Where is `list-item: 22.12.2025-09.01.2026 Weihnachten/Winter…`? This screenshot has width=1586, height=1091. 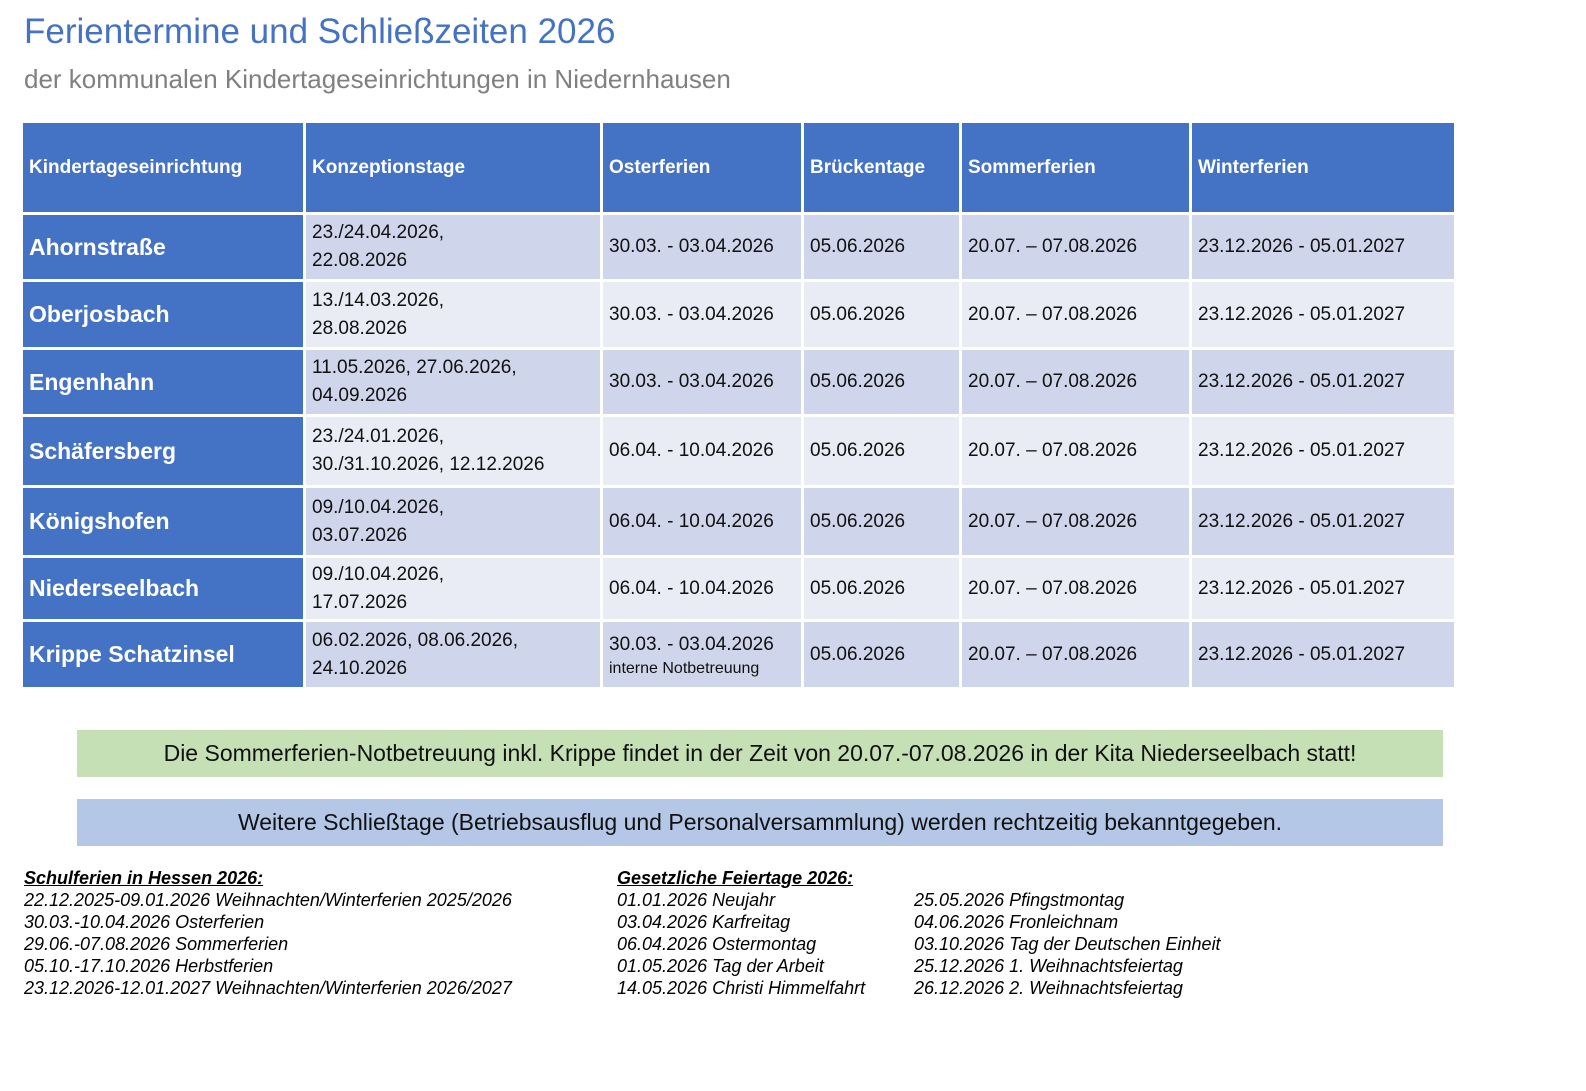
list-item: 22.12.2025-09.01.2026 Weihnachten/Winter… is located at coordinates (268, 900).